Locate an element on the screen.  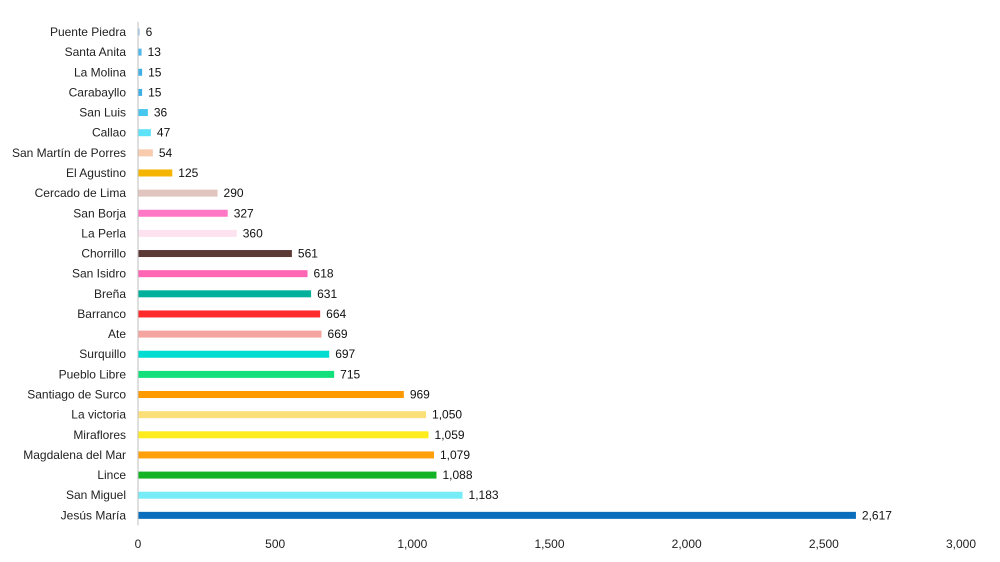
value-label-ate: 669 is located at coordinates (338, 334).